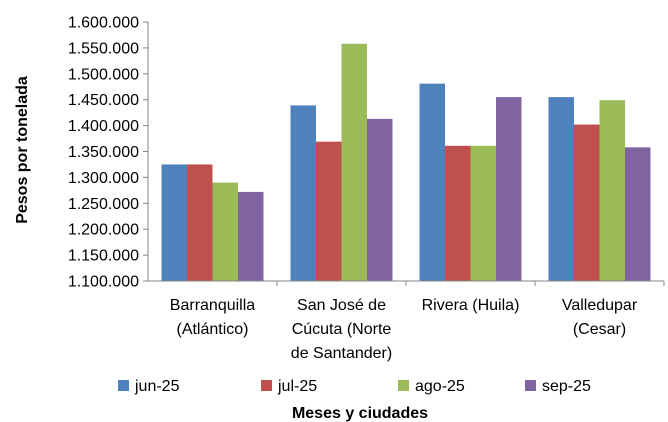 The image size is (668, 422). I want to click on y-tick-label: 1.500.000, so click(103, 74).